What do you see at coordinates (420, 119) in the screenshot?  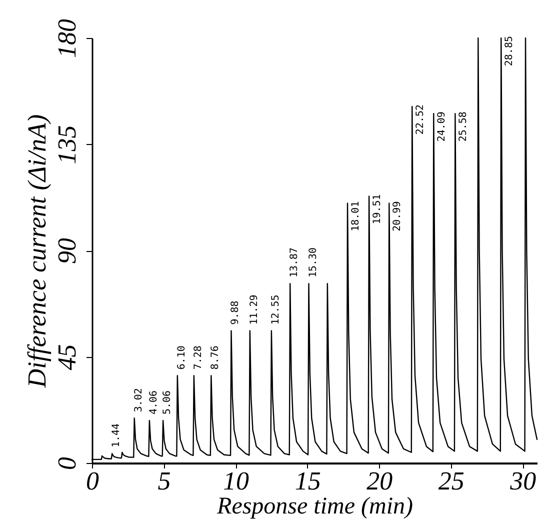 I see `annotation: 22.52` at bounding box center [420, 119].